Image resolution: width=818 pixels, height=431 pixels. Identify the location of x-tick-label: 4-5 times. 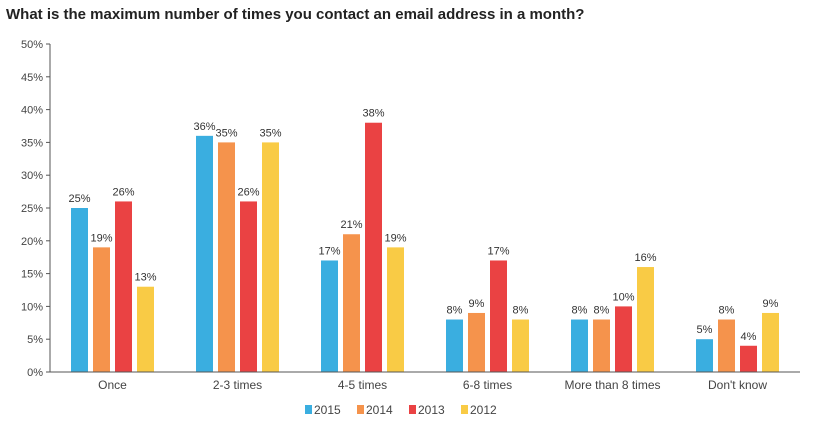
(362, 385).